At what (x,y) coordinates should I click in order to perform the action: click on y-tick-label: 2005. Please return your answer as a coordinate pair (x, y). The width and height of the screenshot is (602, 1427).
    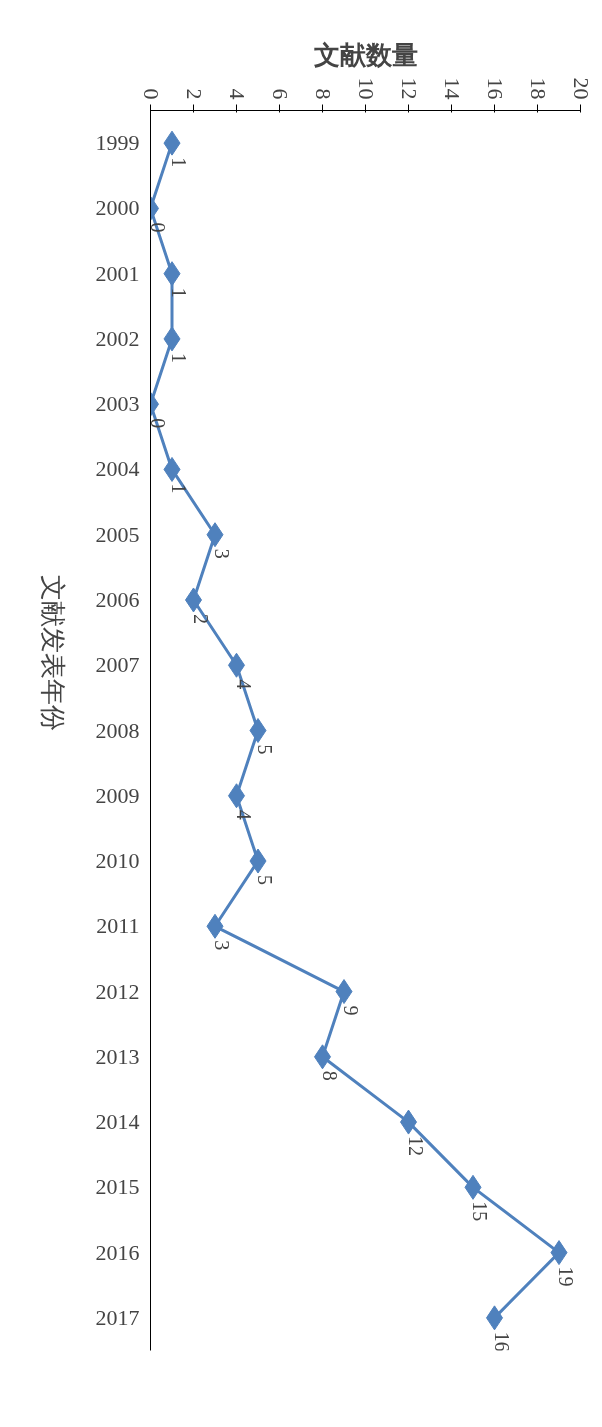
    Looking at the image, I should click on (117, 534).